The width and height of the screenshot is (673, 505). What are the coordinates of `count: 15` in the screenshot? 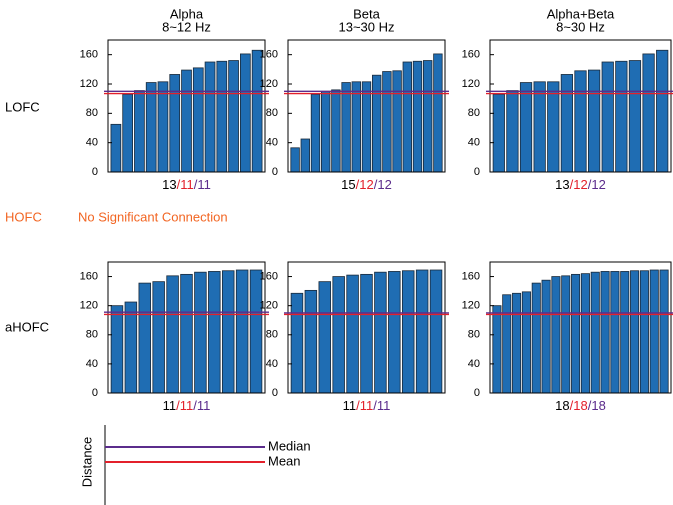 It's located at (348, 184).